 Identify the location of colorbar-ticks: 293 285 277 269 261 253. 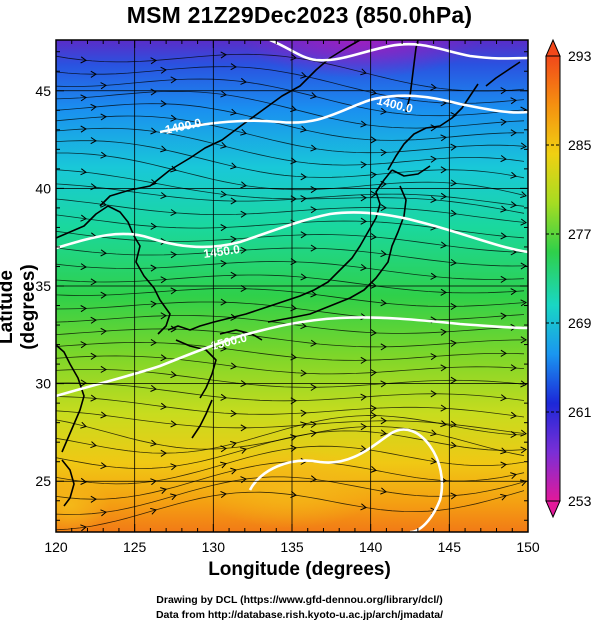
(569, 278).